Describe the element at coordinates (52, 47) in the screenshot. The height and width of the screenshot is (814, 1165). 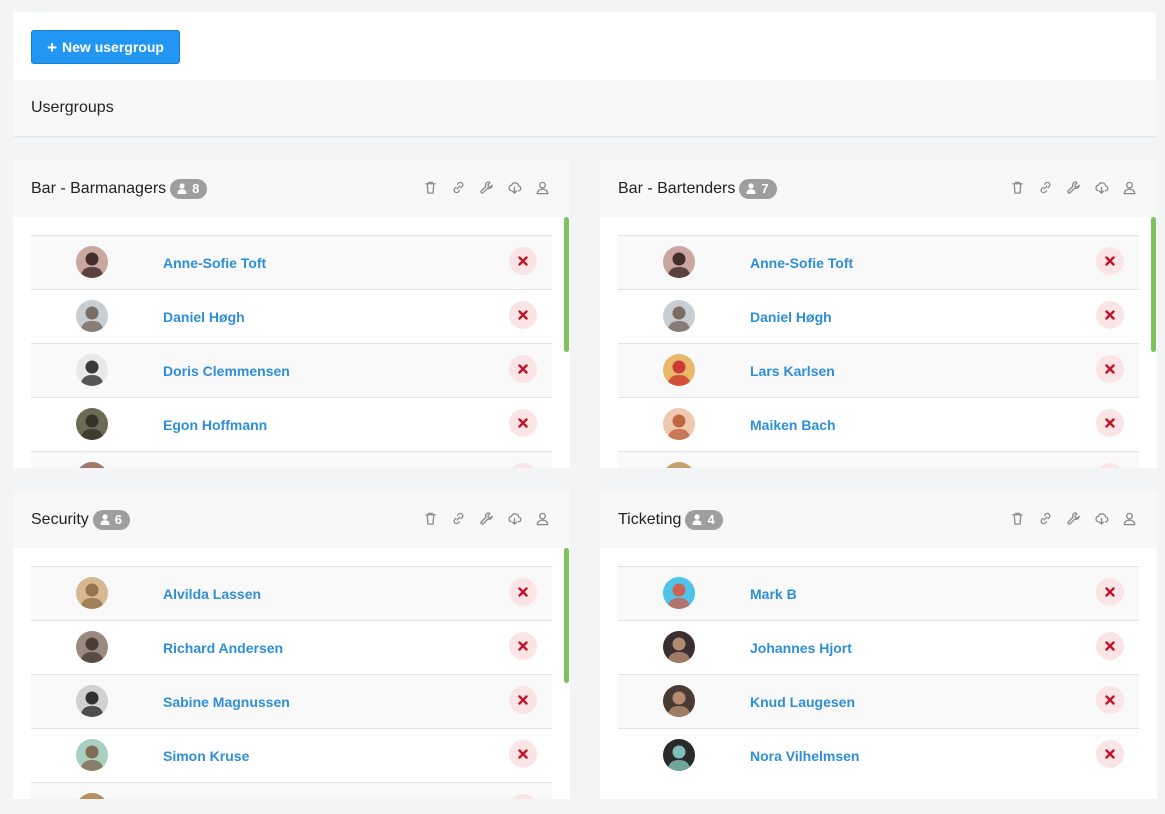
I see `plus-icon: +` at that location.